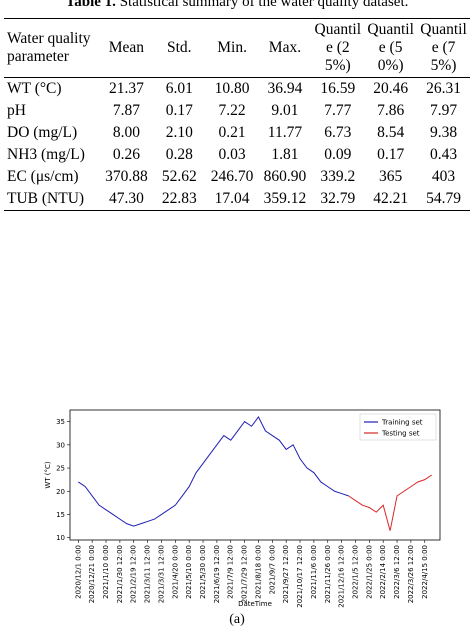 The width and height of the screenshot is (474, 632). What do you see at coordinates (60, 538) in the screenshot?
I see `y-tick-label: 10` at bounding box center [60, 538].